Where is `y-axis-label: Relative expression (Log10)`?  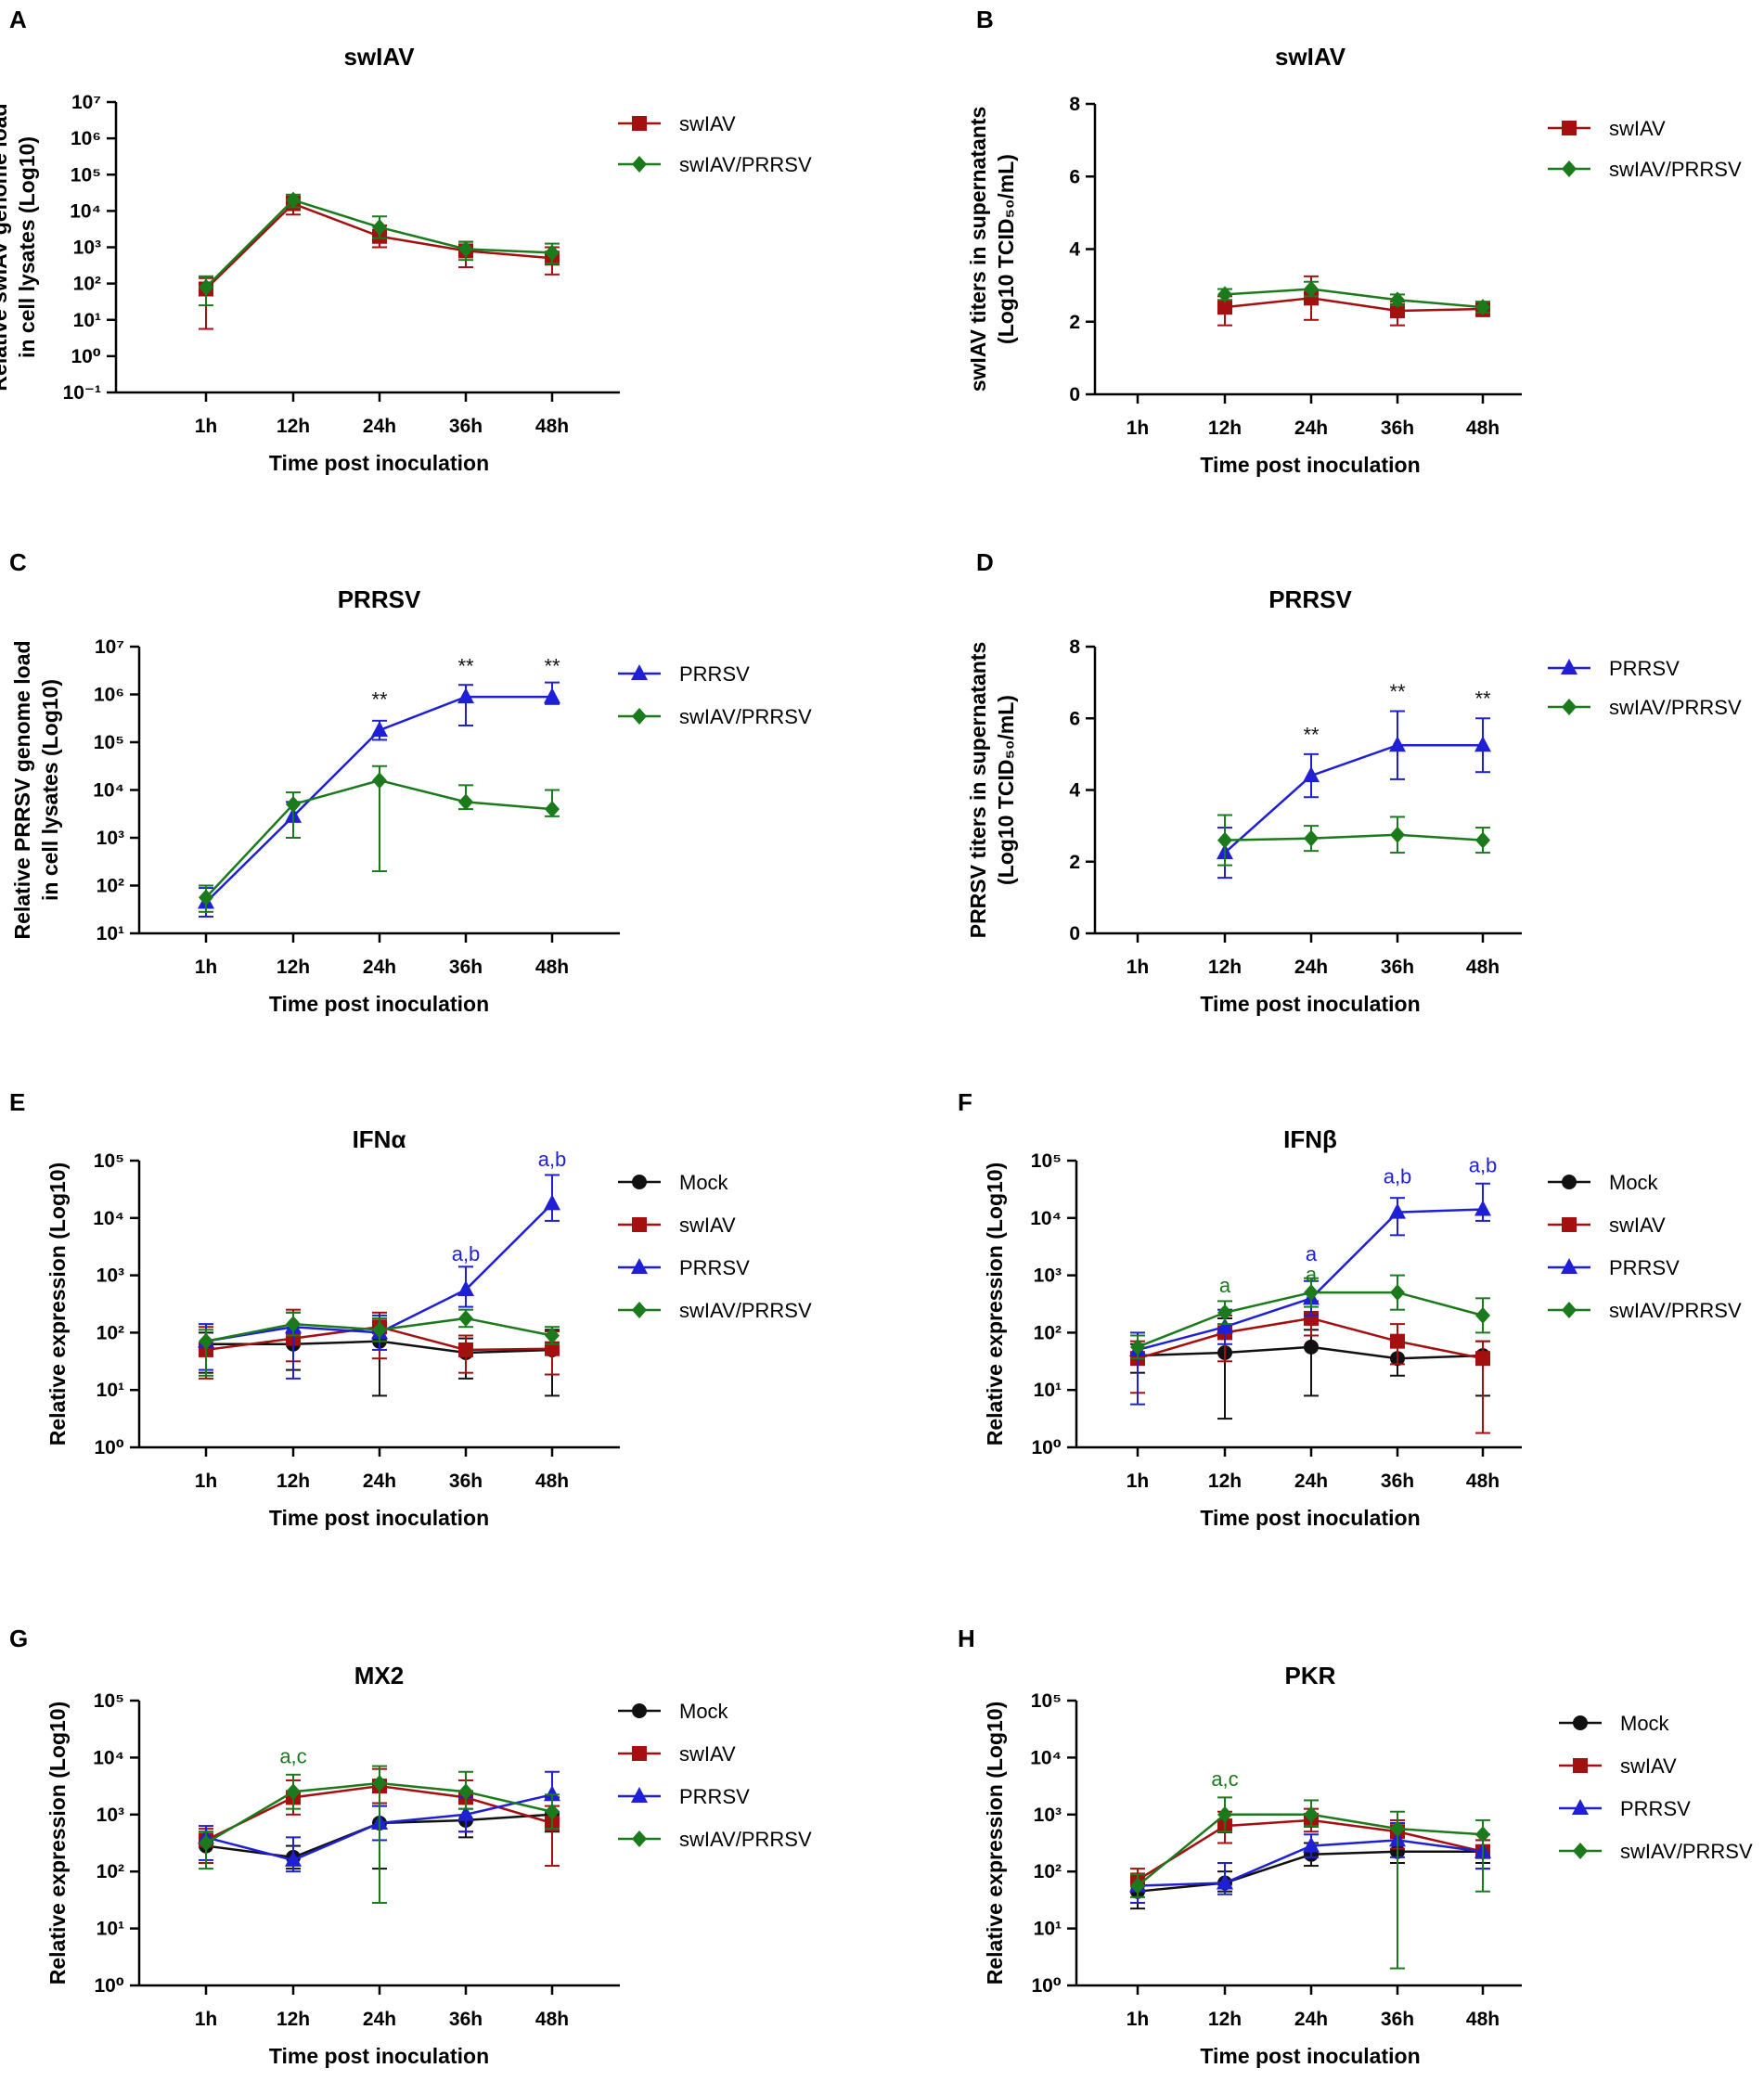
y-axis-label: Relative expression (Log10) is located at coordinates (58, 1304).